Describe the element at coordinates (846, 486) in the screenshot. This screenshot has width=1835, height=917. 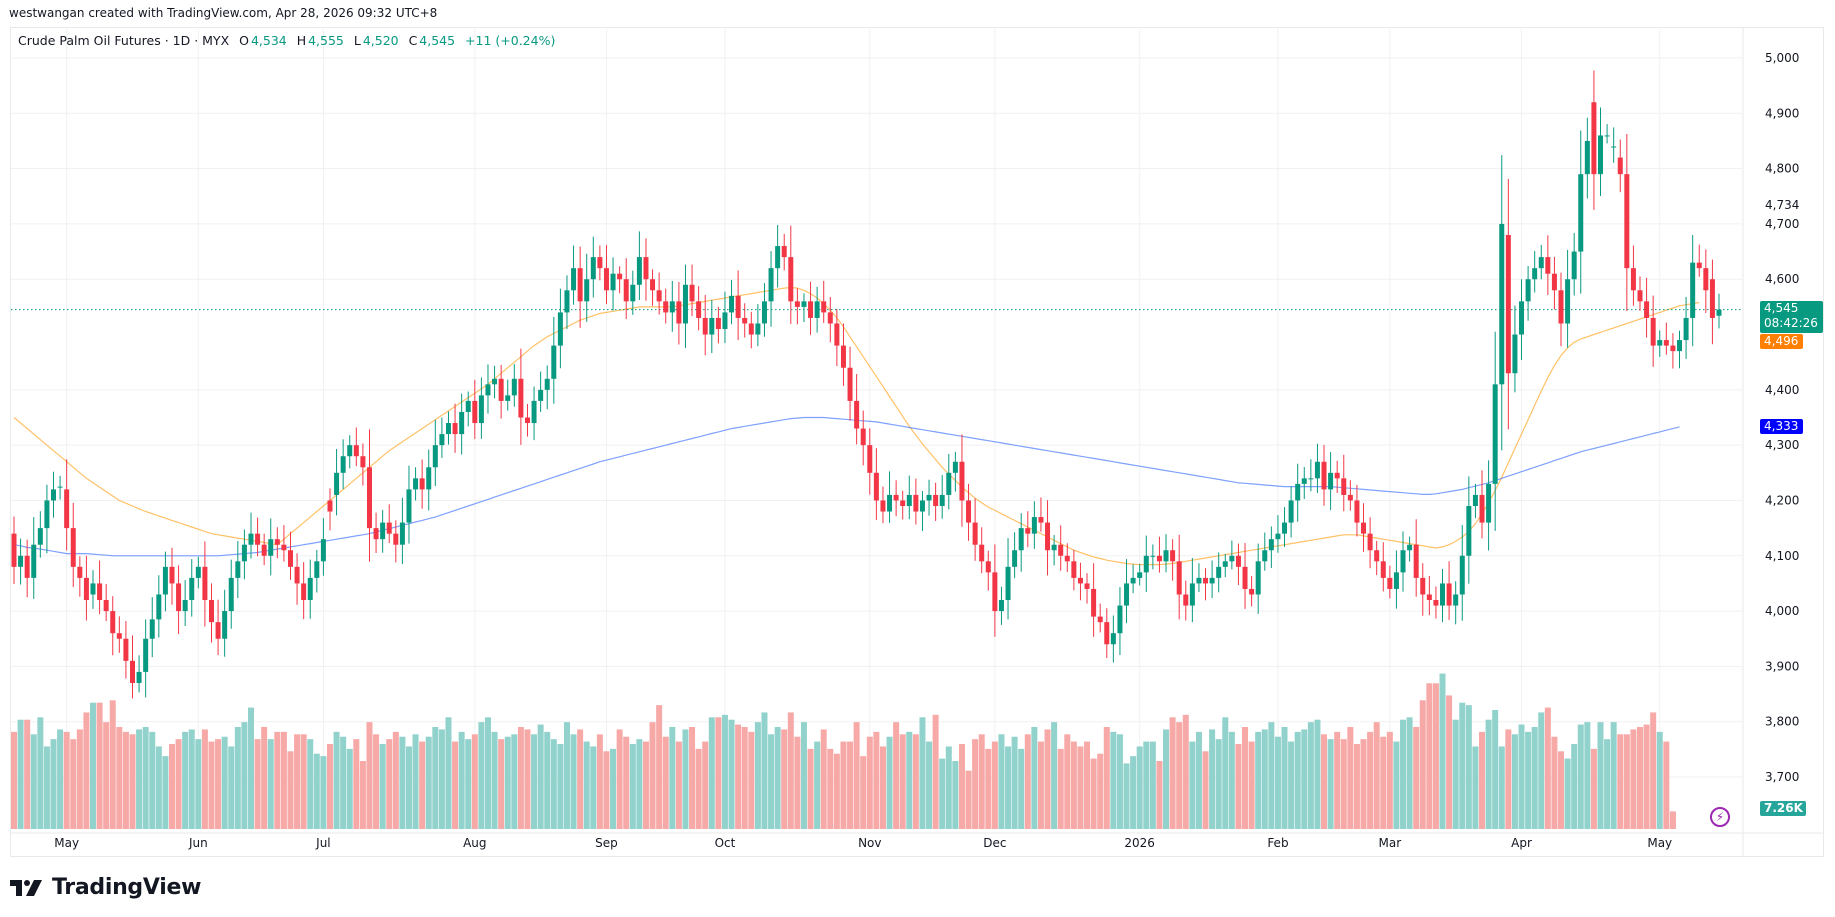
I see `ma-slow-line` at that location.